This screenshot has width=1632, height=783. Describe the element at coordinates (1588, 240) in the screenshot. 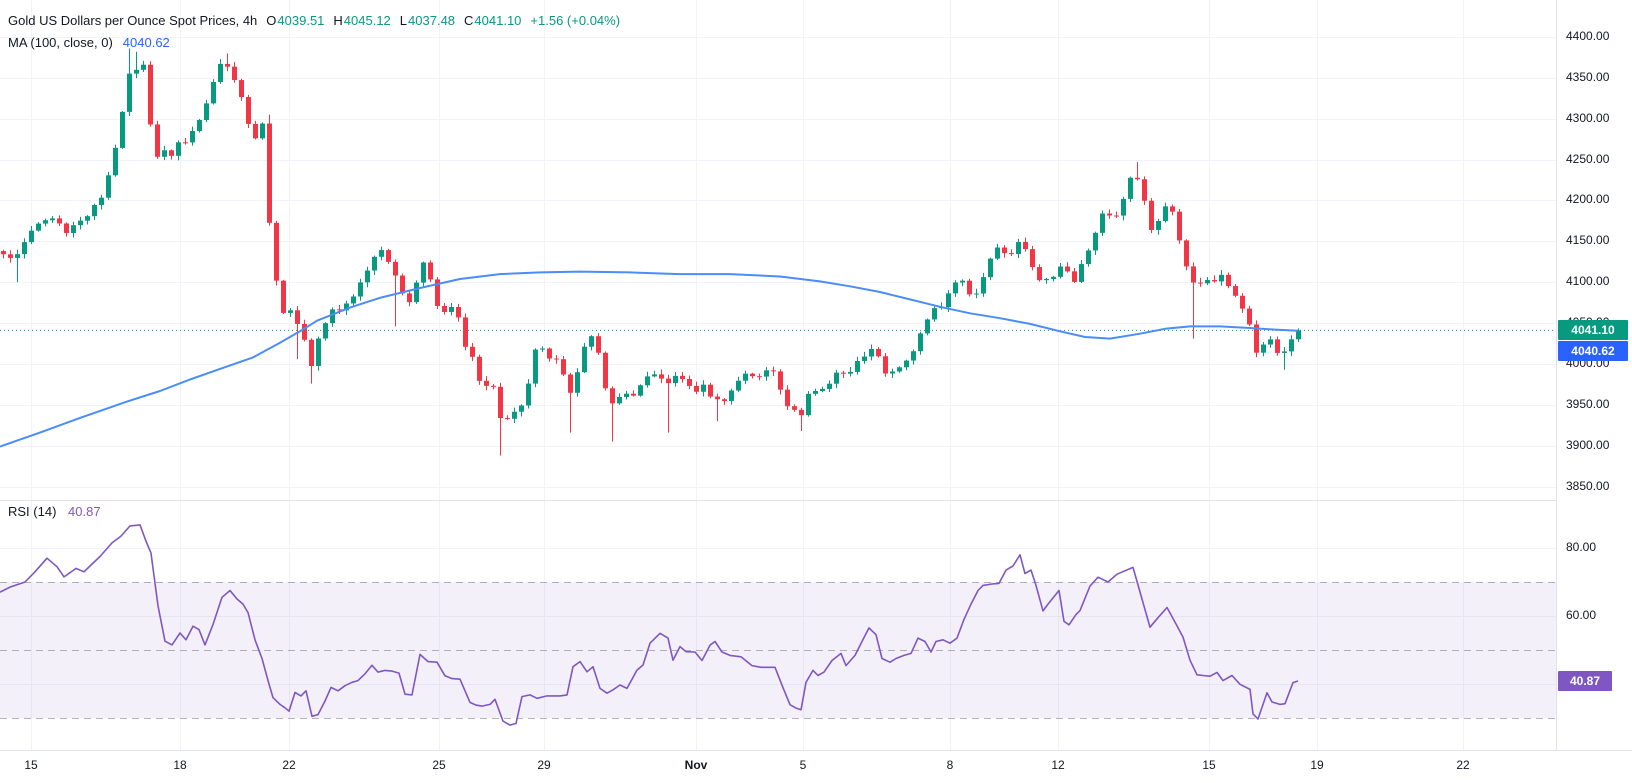

I see `price-axis-label: 4150.00` at that location.